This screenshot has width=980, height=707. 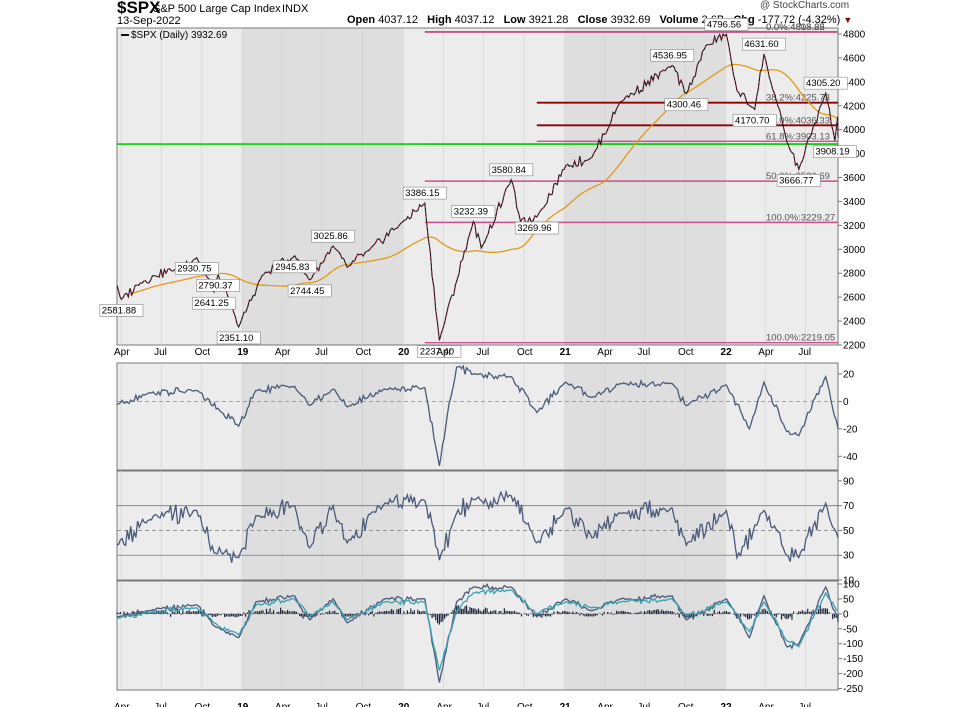 I want to click on price-label: 2790.37, so click(x=215, y=285).